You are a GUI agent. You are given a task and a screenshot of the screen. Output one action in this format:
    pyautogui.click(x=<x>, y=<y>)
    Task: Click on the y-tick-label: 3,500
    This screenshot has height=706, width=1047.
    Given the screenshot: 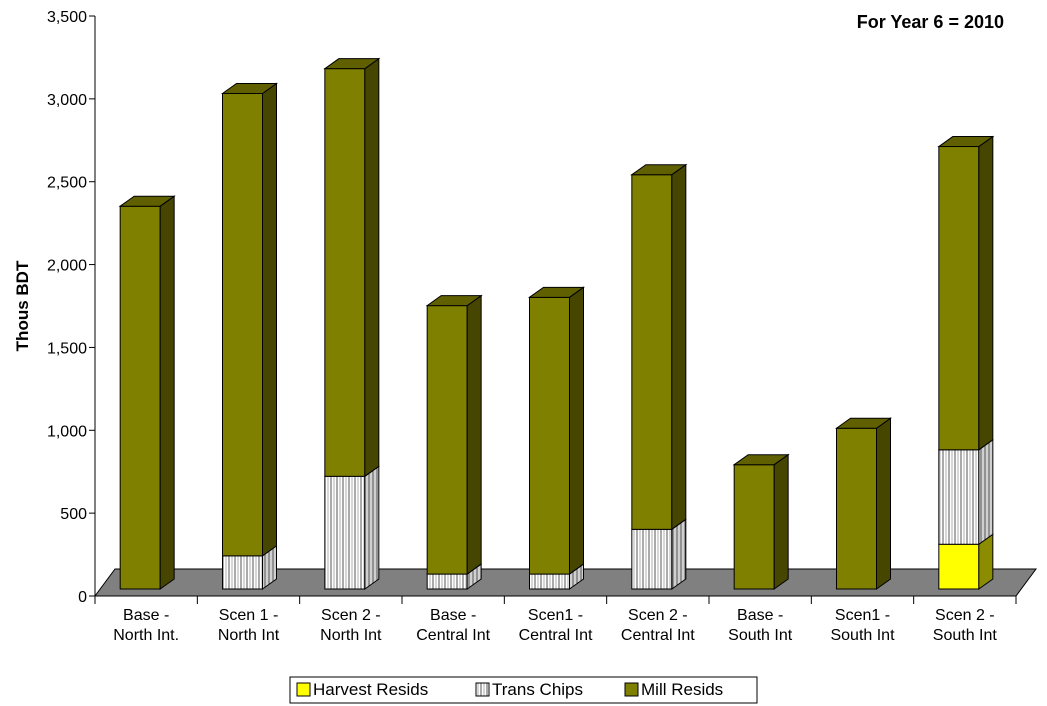 What is the action you would take?
    pyautogui.click(x=67, y=17)
    